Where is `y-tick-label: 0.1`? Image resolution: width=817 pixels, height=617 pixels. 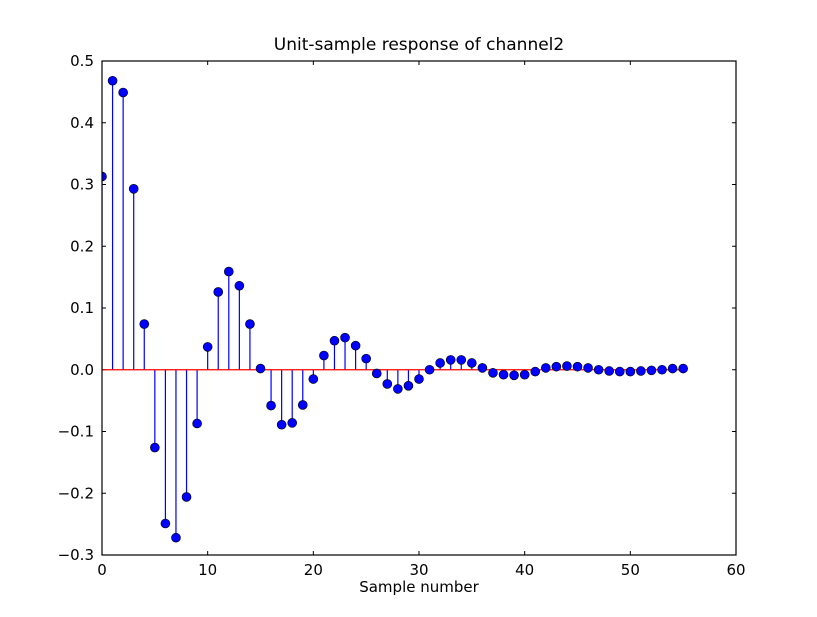 y-tick-label: 0.1 is located at coordinates (82, 308).